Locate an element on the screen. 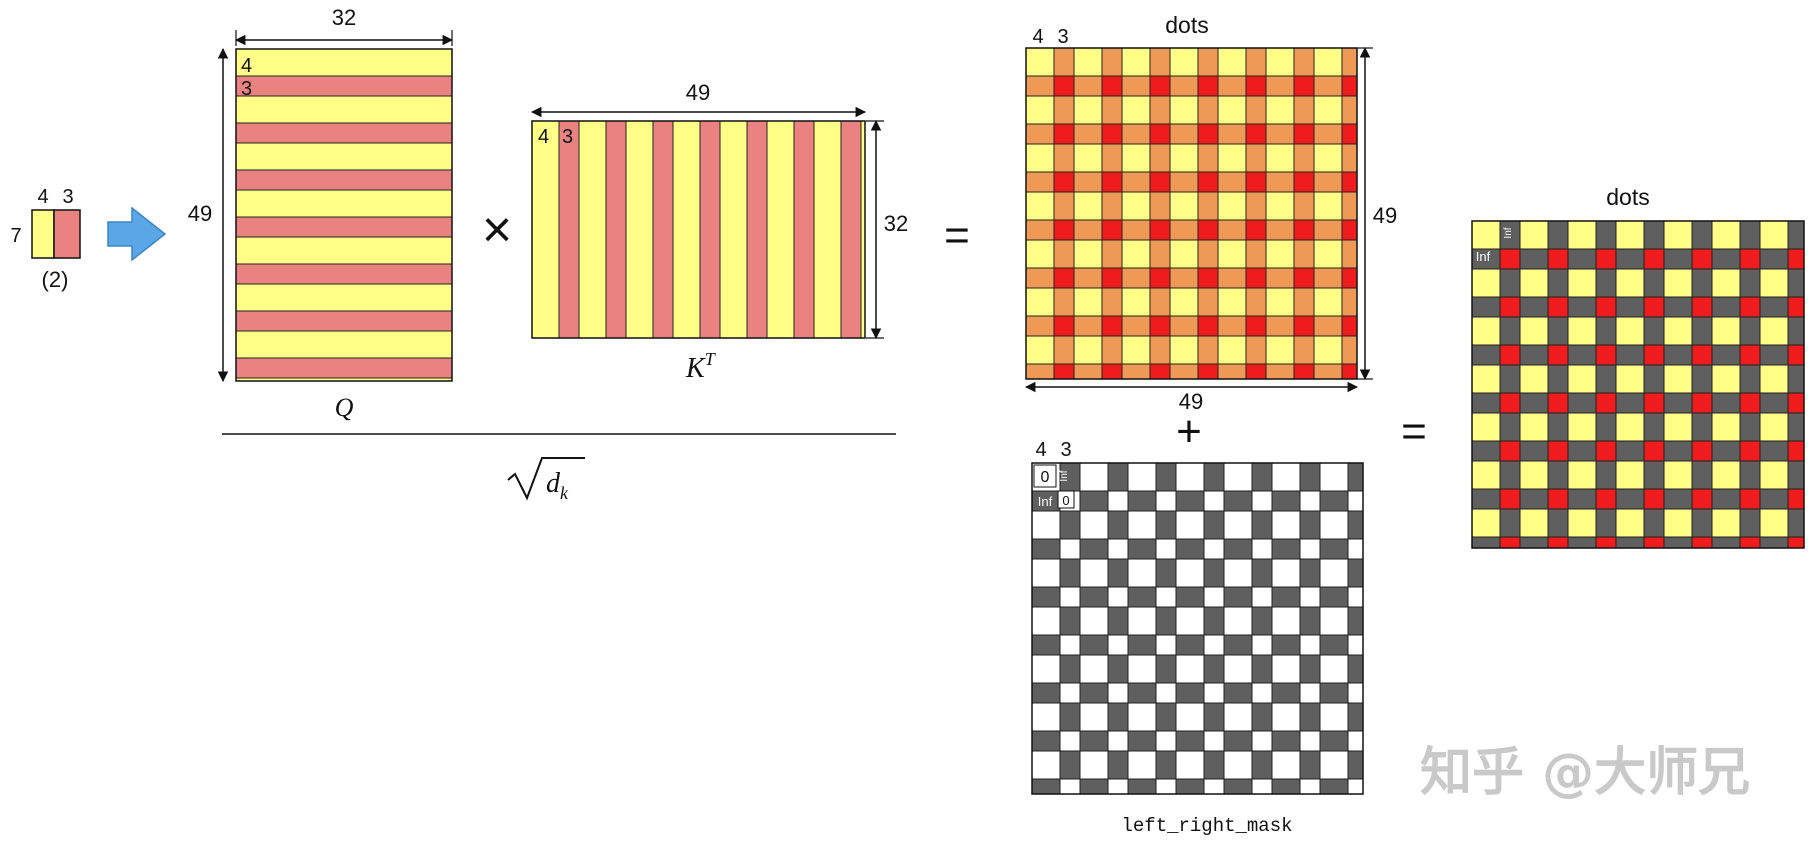 This screenshot has width=1816, height=852. mask-zero-label: 0 is located at coordinates (1045, 477).